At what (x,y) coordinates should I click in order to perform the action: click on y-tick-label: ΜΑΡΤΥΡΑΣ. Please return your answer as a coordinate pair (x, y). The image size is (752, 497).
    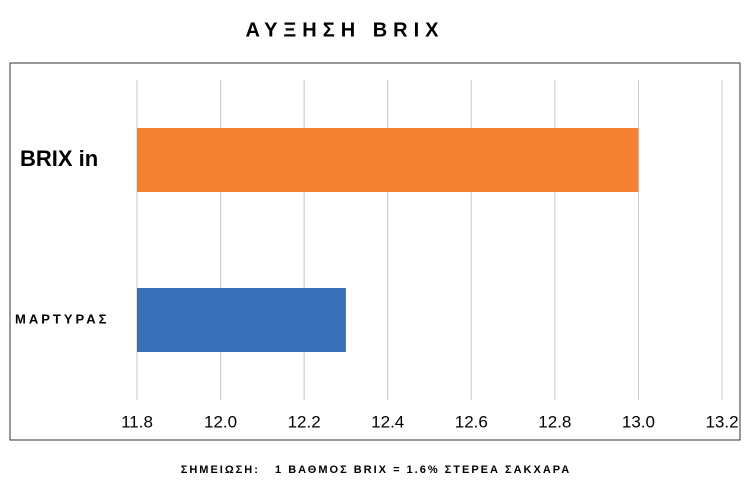
    Looking at the image, I should click on (62, 318).